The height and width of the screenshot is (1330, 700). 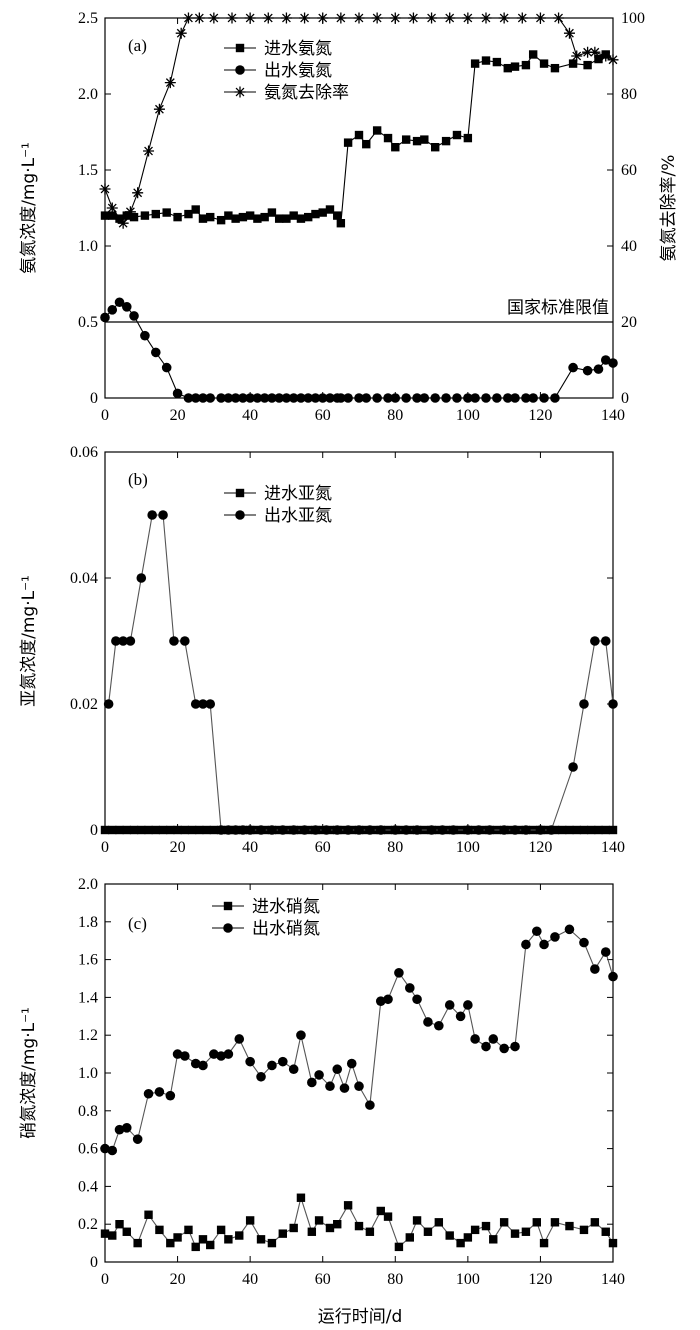 I want to click on legend-label: 出水氨氮, so click(x=298, y=71).